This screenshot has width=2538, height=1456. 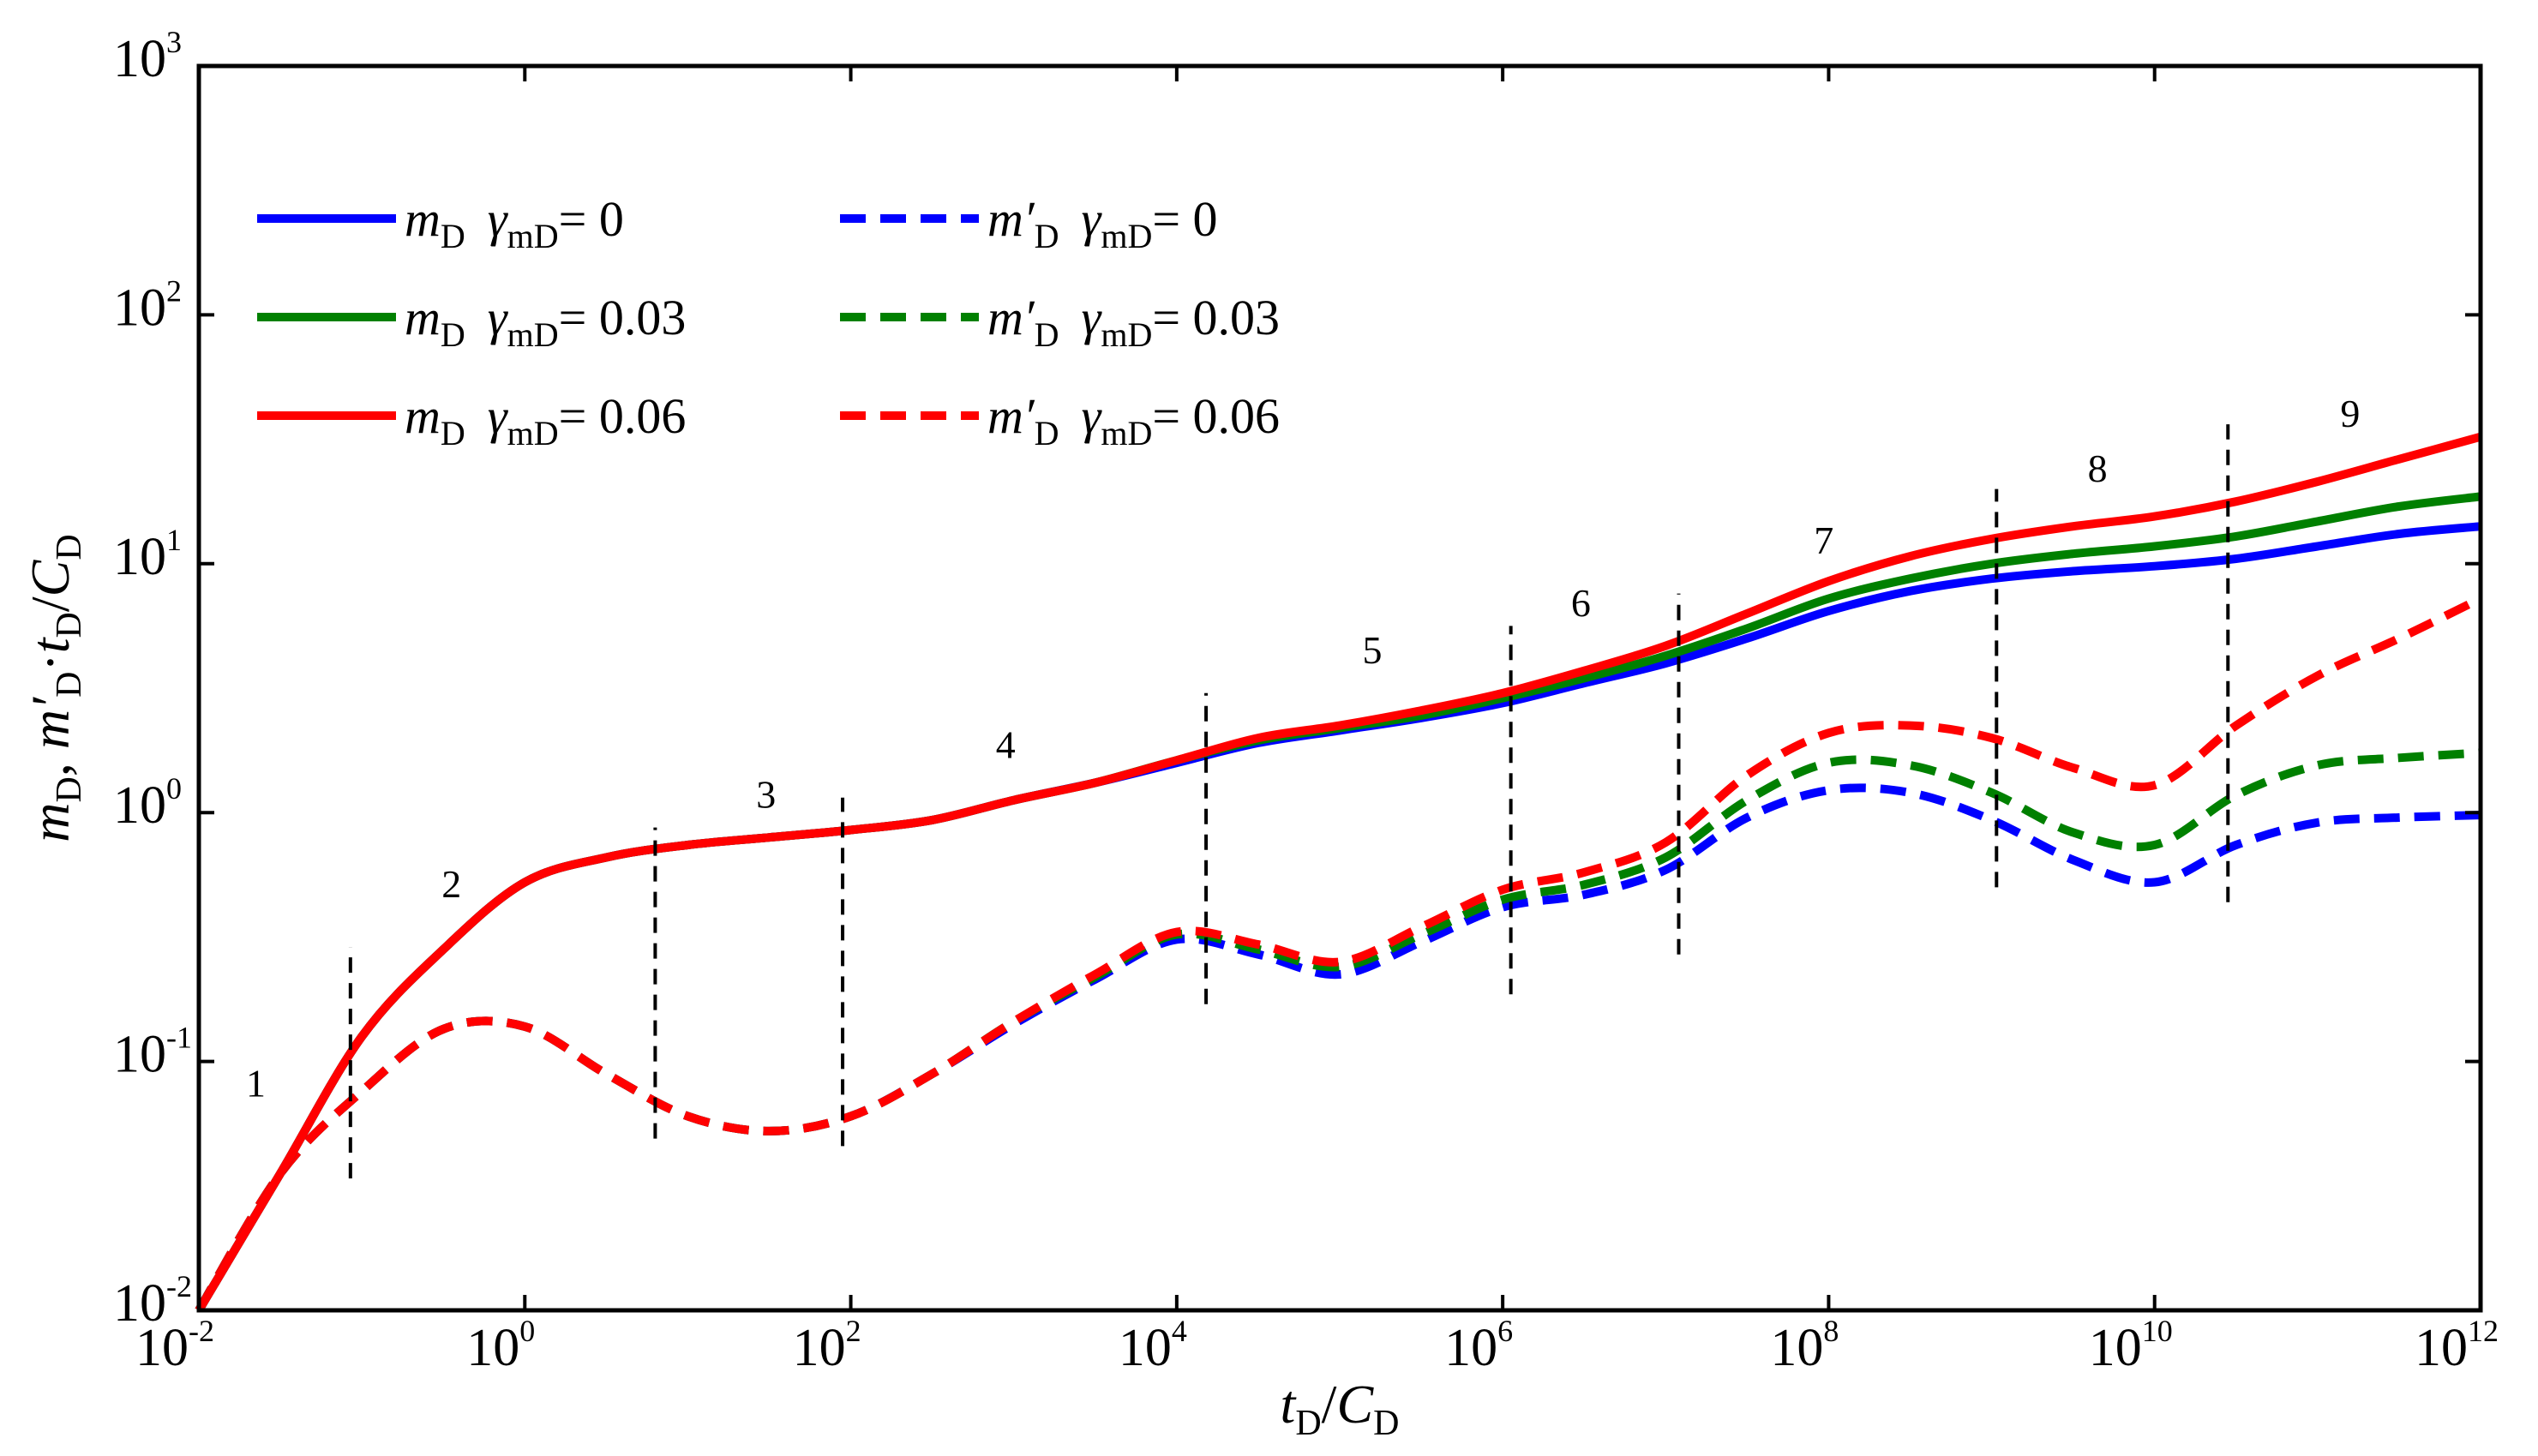 What do you see at coordinates (545, 420) in the screenshot?
I see `legend-label-2: mD γmD= 0.06` at bounding box center [545, 420].